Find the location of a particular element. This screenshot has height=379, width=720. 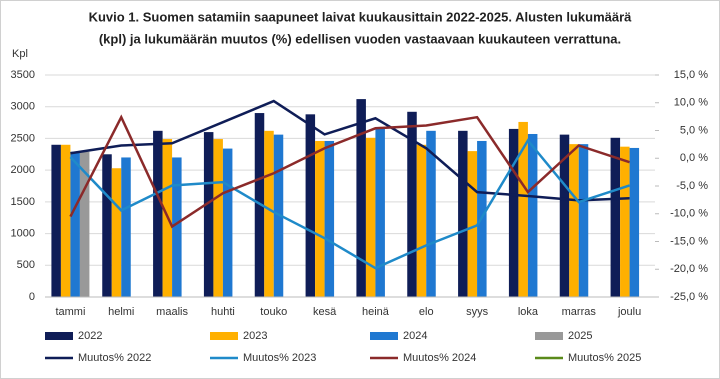

legend-label: Muutos% 2023 is located at coordinates (279, 358).